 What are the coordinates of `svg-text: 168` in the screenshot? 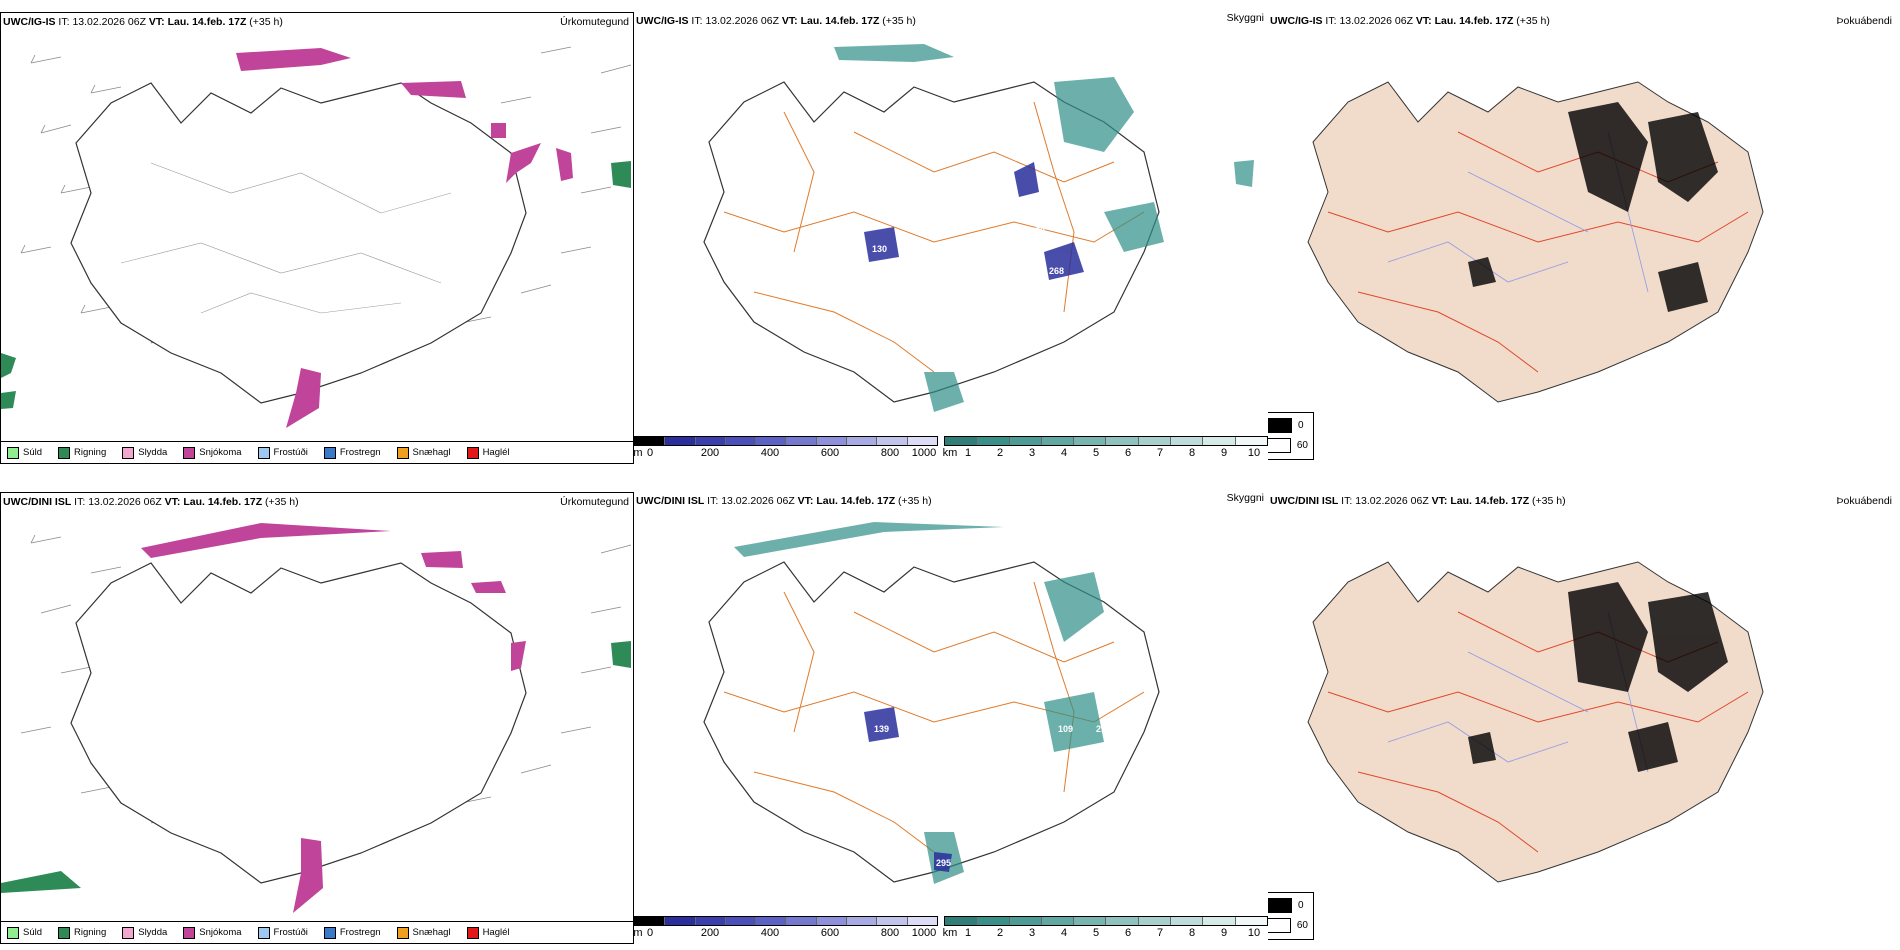 It's located at (1113, 261).